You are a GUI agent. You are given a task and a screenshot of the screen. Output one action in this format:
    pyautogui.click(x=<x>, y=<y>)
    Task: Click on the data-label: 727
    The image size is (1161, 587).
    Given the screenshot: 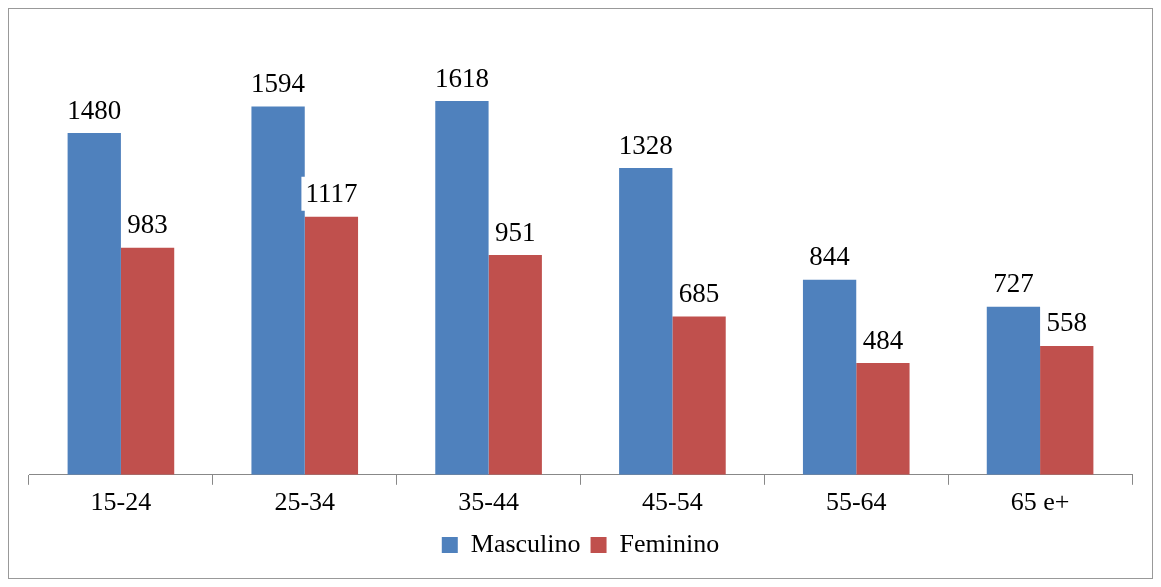 What is the action you would take?
    pyautogui.click(x=1013, y=283)
    